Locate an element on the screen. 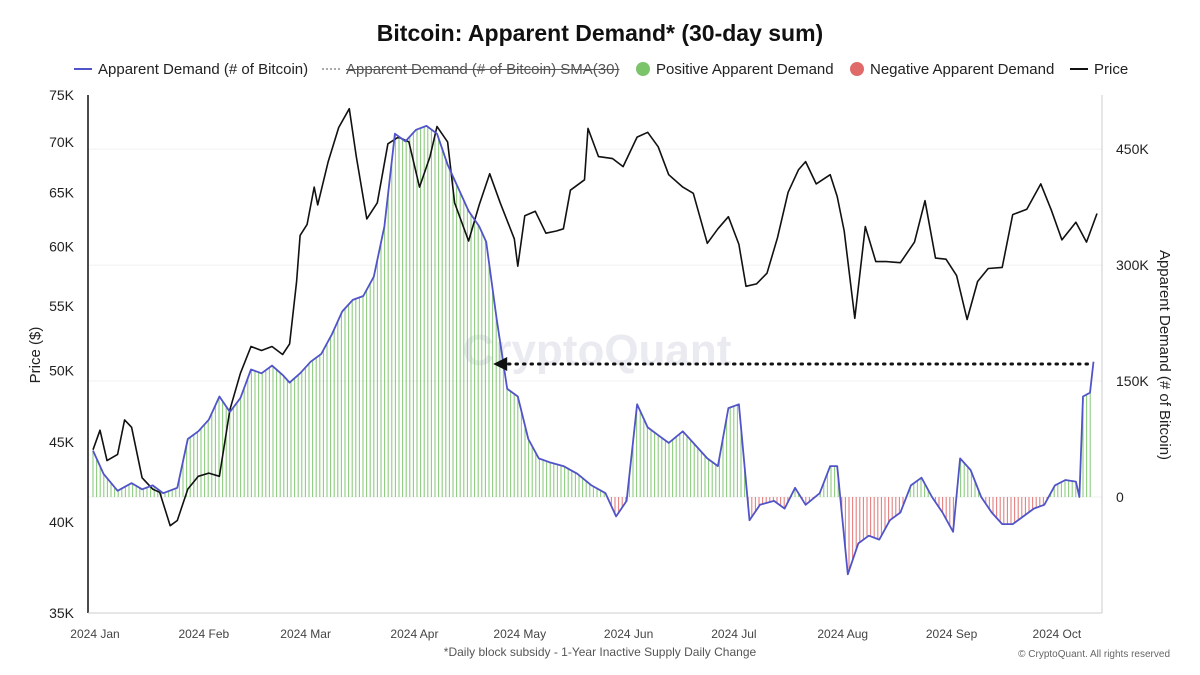 The width and height of the screenshot is (1200, 675). y-tick-label-right: 300K is located at coordinates (1132, 265).